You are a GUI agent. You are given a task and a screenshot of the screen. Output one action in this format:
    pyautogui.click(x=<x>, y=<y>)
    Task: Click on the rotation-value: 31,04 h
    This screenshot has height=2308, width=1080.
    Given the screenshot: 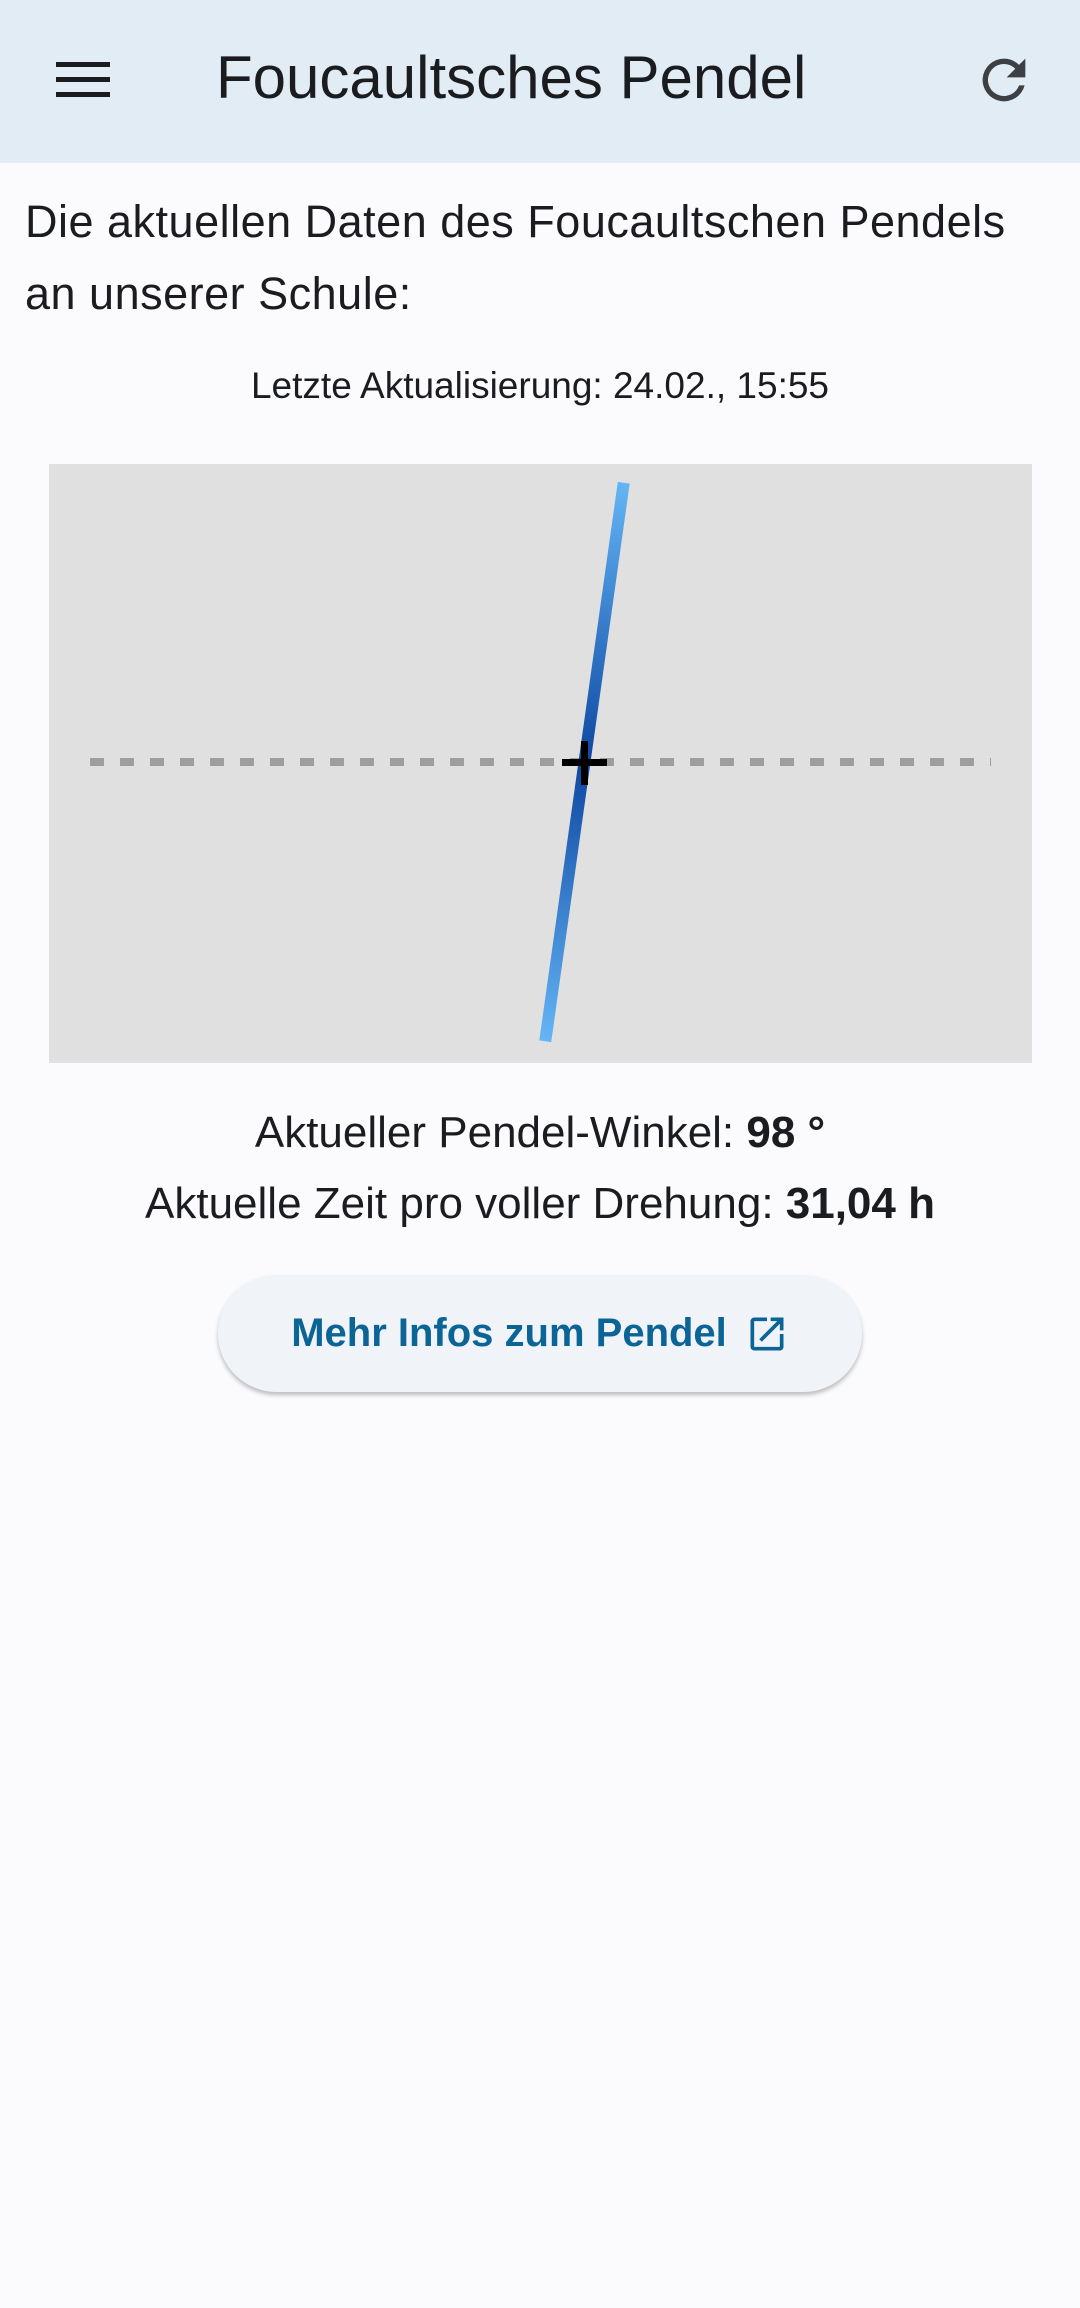 What is the action you would take?
    pyautogui.click(x=860, y=1203)
    